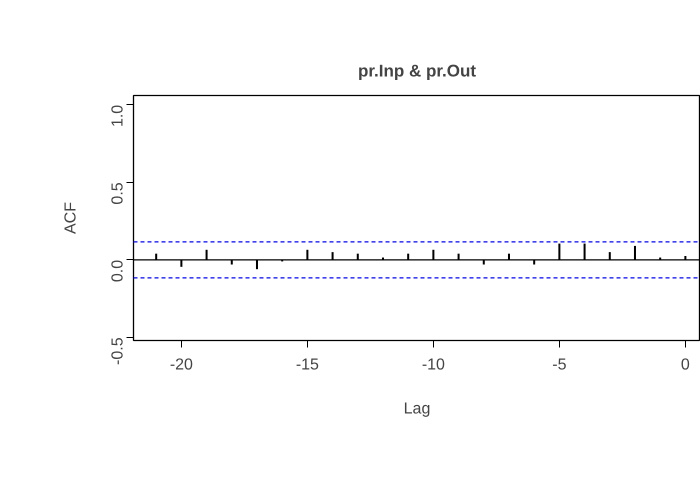 The image size is (700, 478). I want to click on x-axis-title: Lag, so click(417, 409).